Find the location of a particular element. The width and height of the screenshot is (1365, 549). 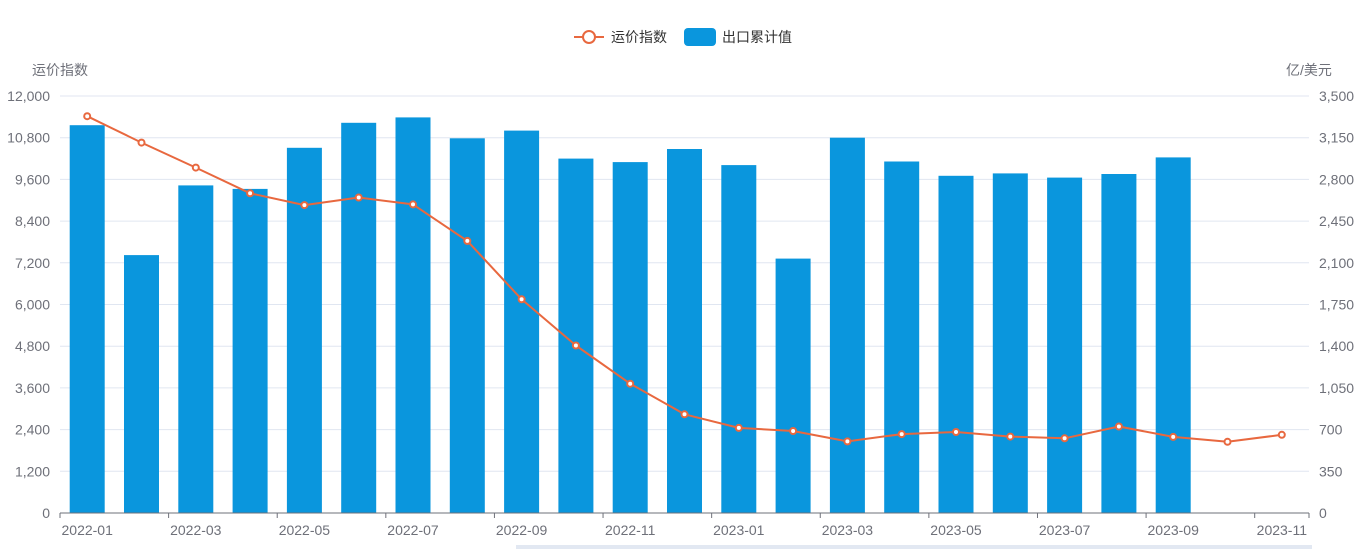

x-tick-label: 2022-09 is located at coordinates (522, 530).